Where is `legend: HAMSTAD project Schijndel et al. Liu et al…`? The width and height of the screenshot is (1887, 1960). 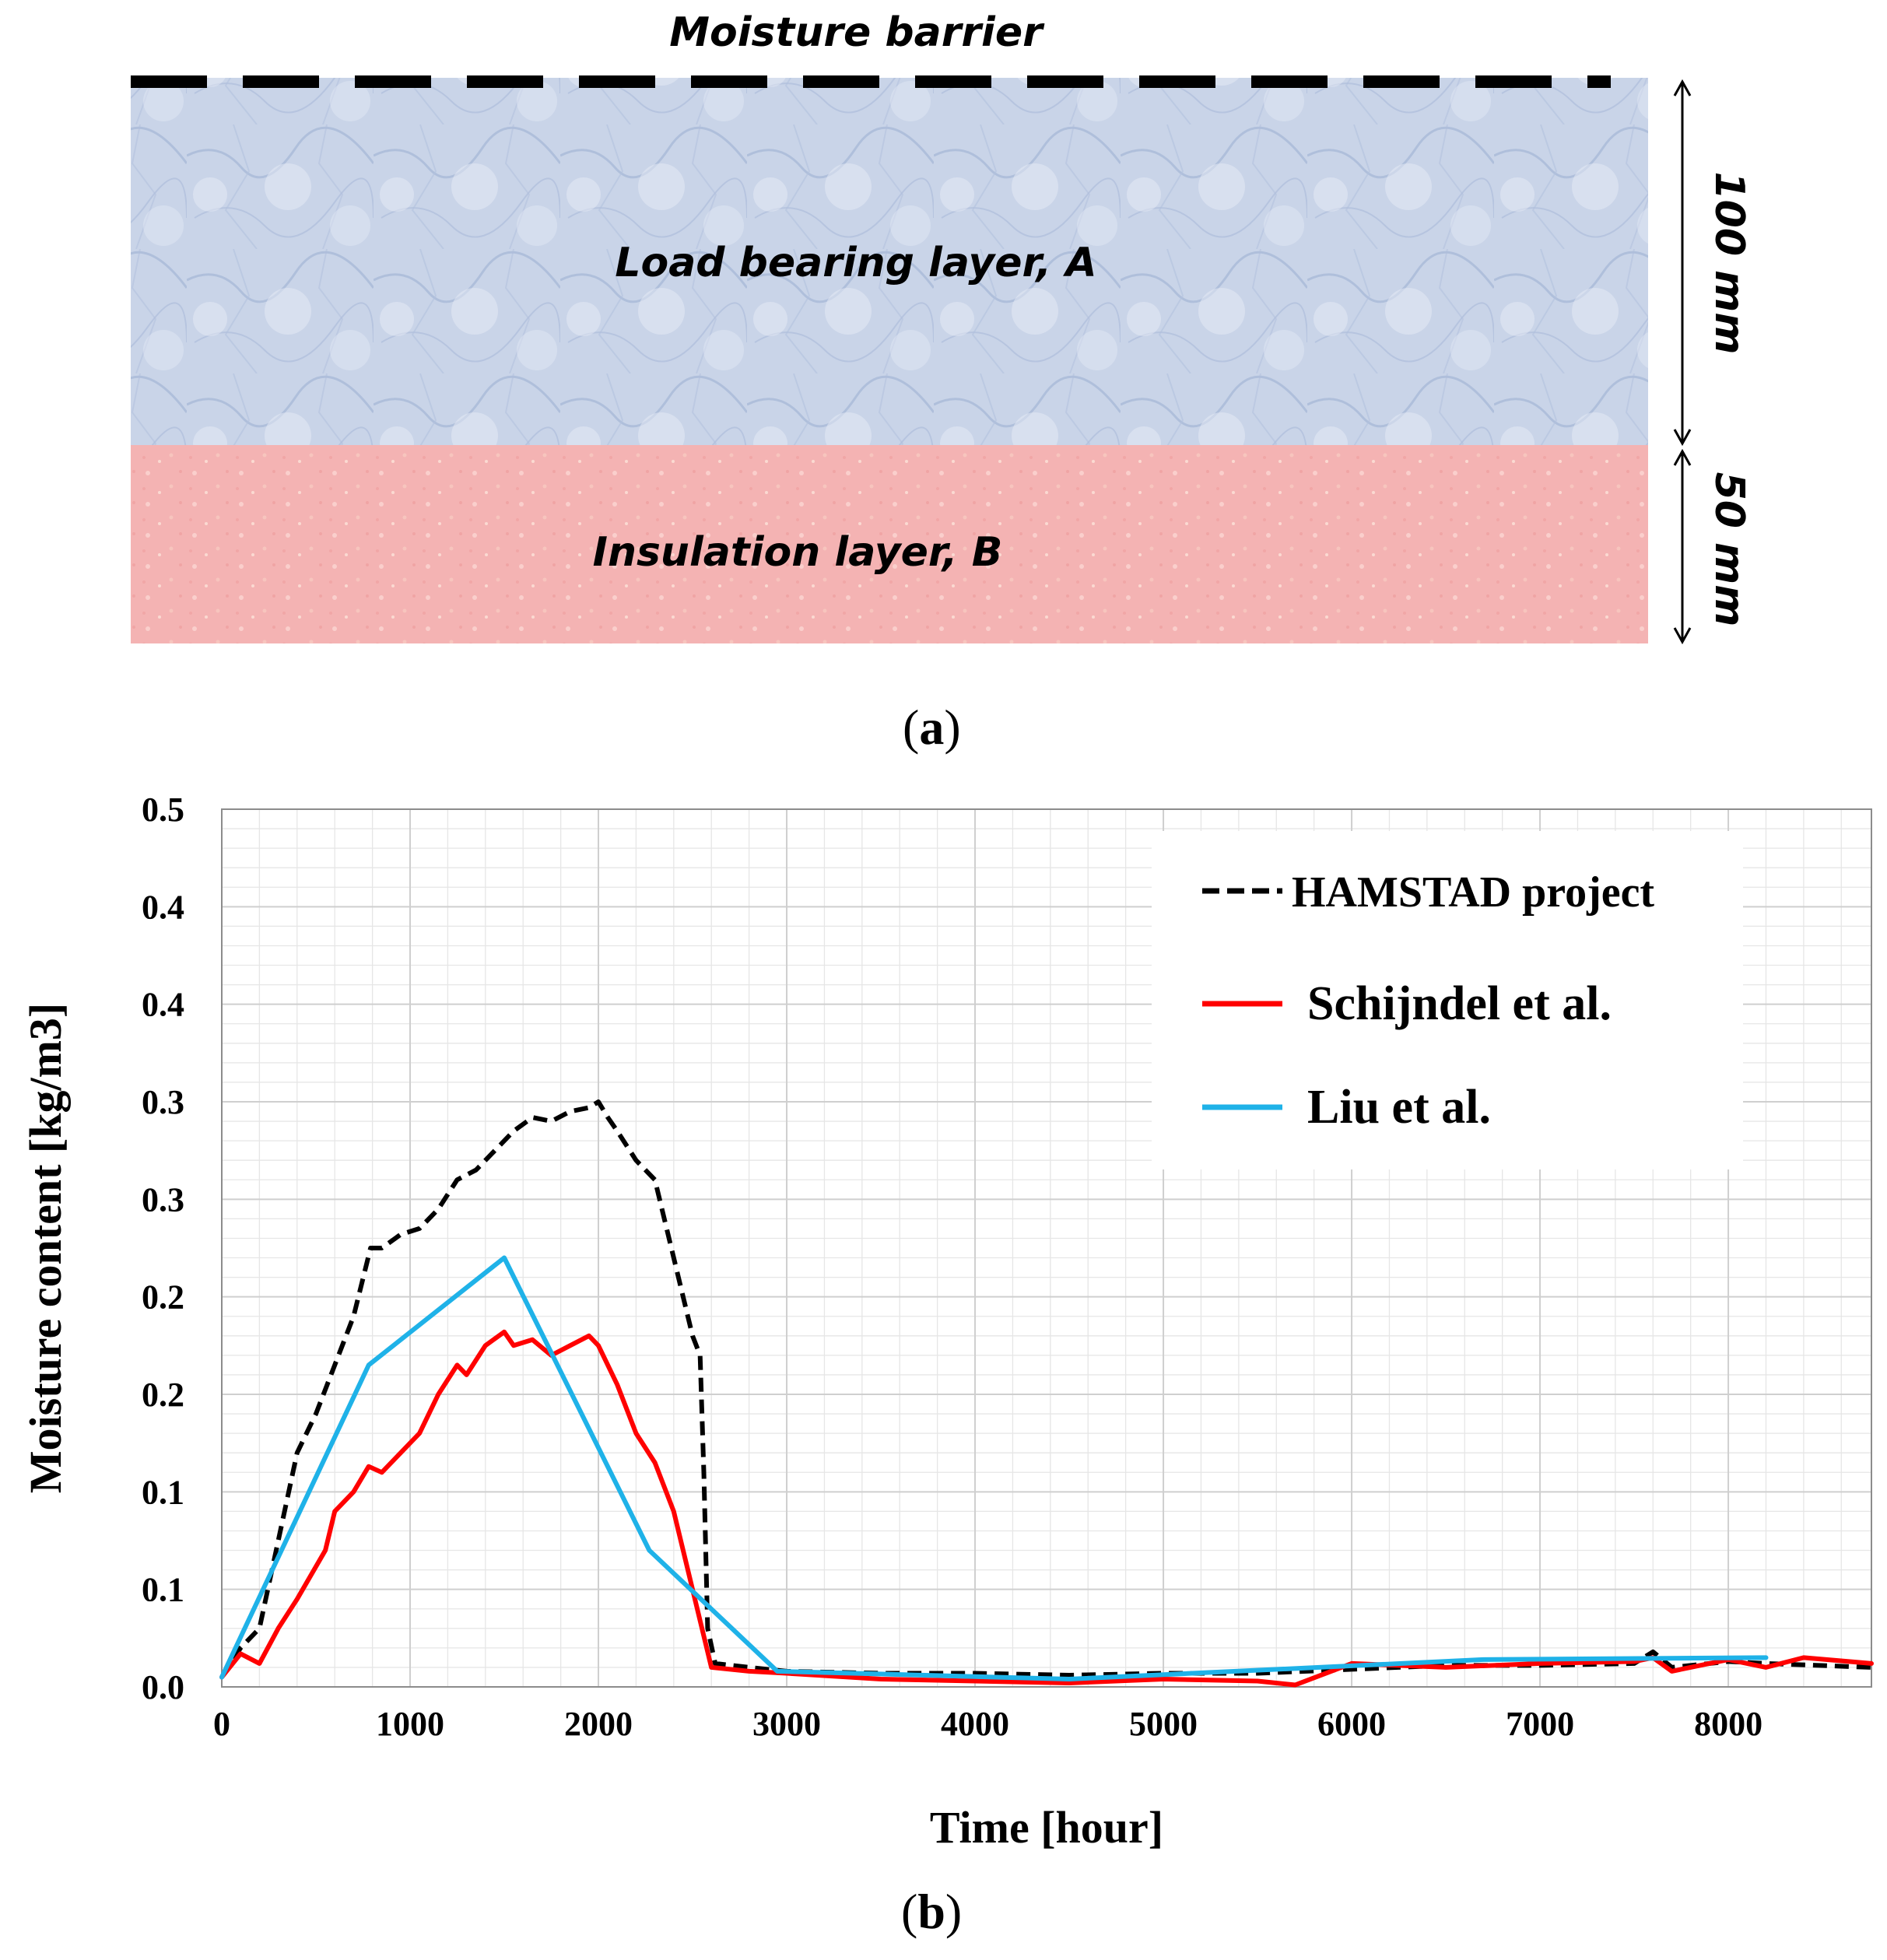
legend: HAMSTAD project Schijndel et al. Liu et al… is located at coordinates (1428, 1001).